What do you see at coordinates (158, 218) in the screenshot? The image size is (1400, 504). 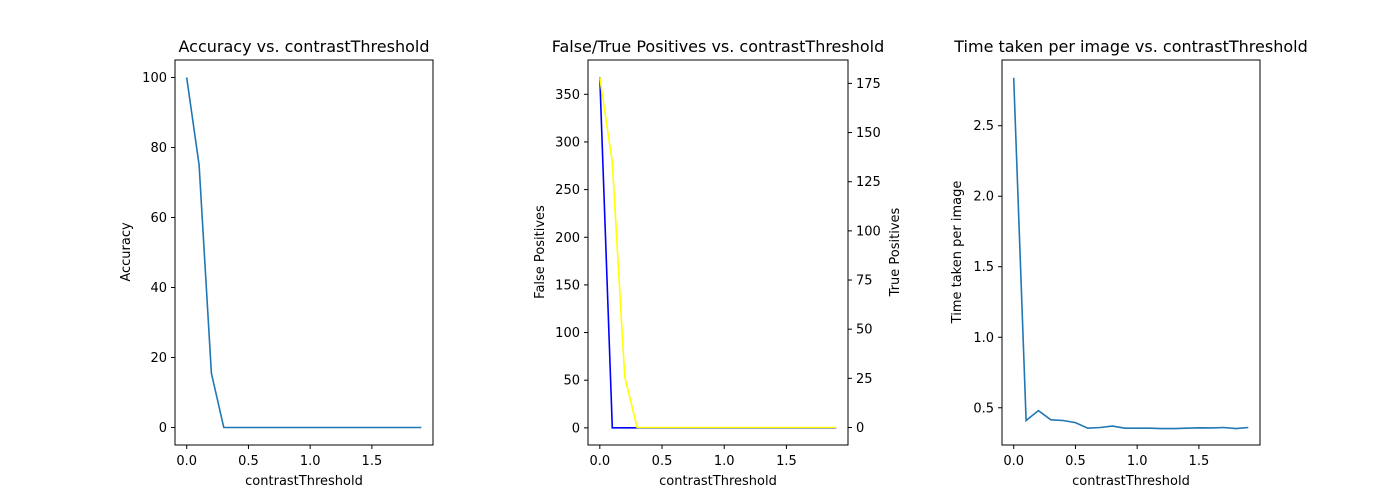 I see `y-tick-label: 60` at bounding box center [158, 218].